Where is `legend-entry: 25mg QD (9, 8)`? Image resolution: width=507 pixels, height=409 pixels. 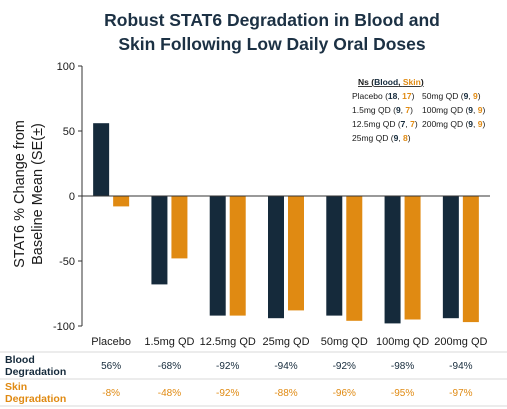
legend-entry: 25mg QD (9, 8) is located at coordinates (381, 138).